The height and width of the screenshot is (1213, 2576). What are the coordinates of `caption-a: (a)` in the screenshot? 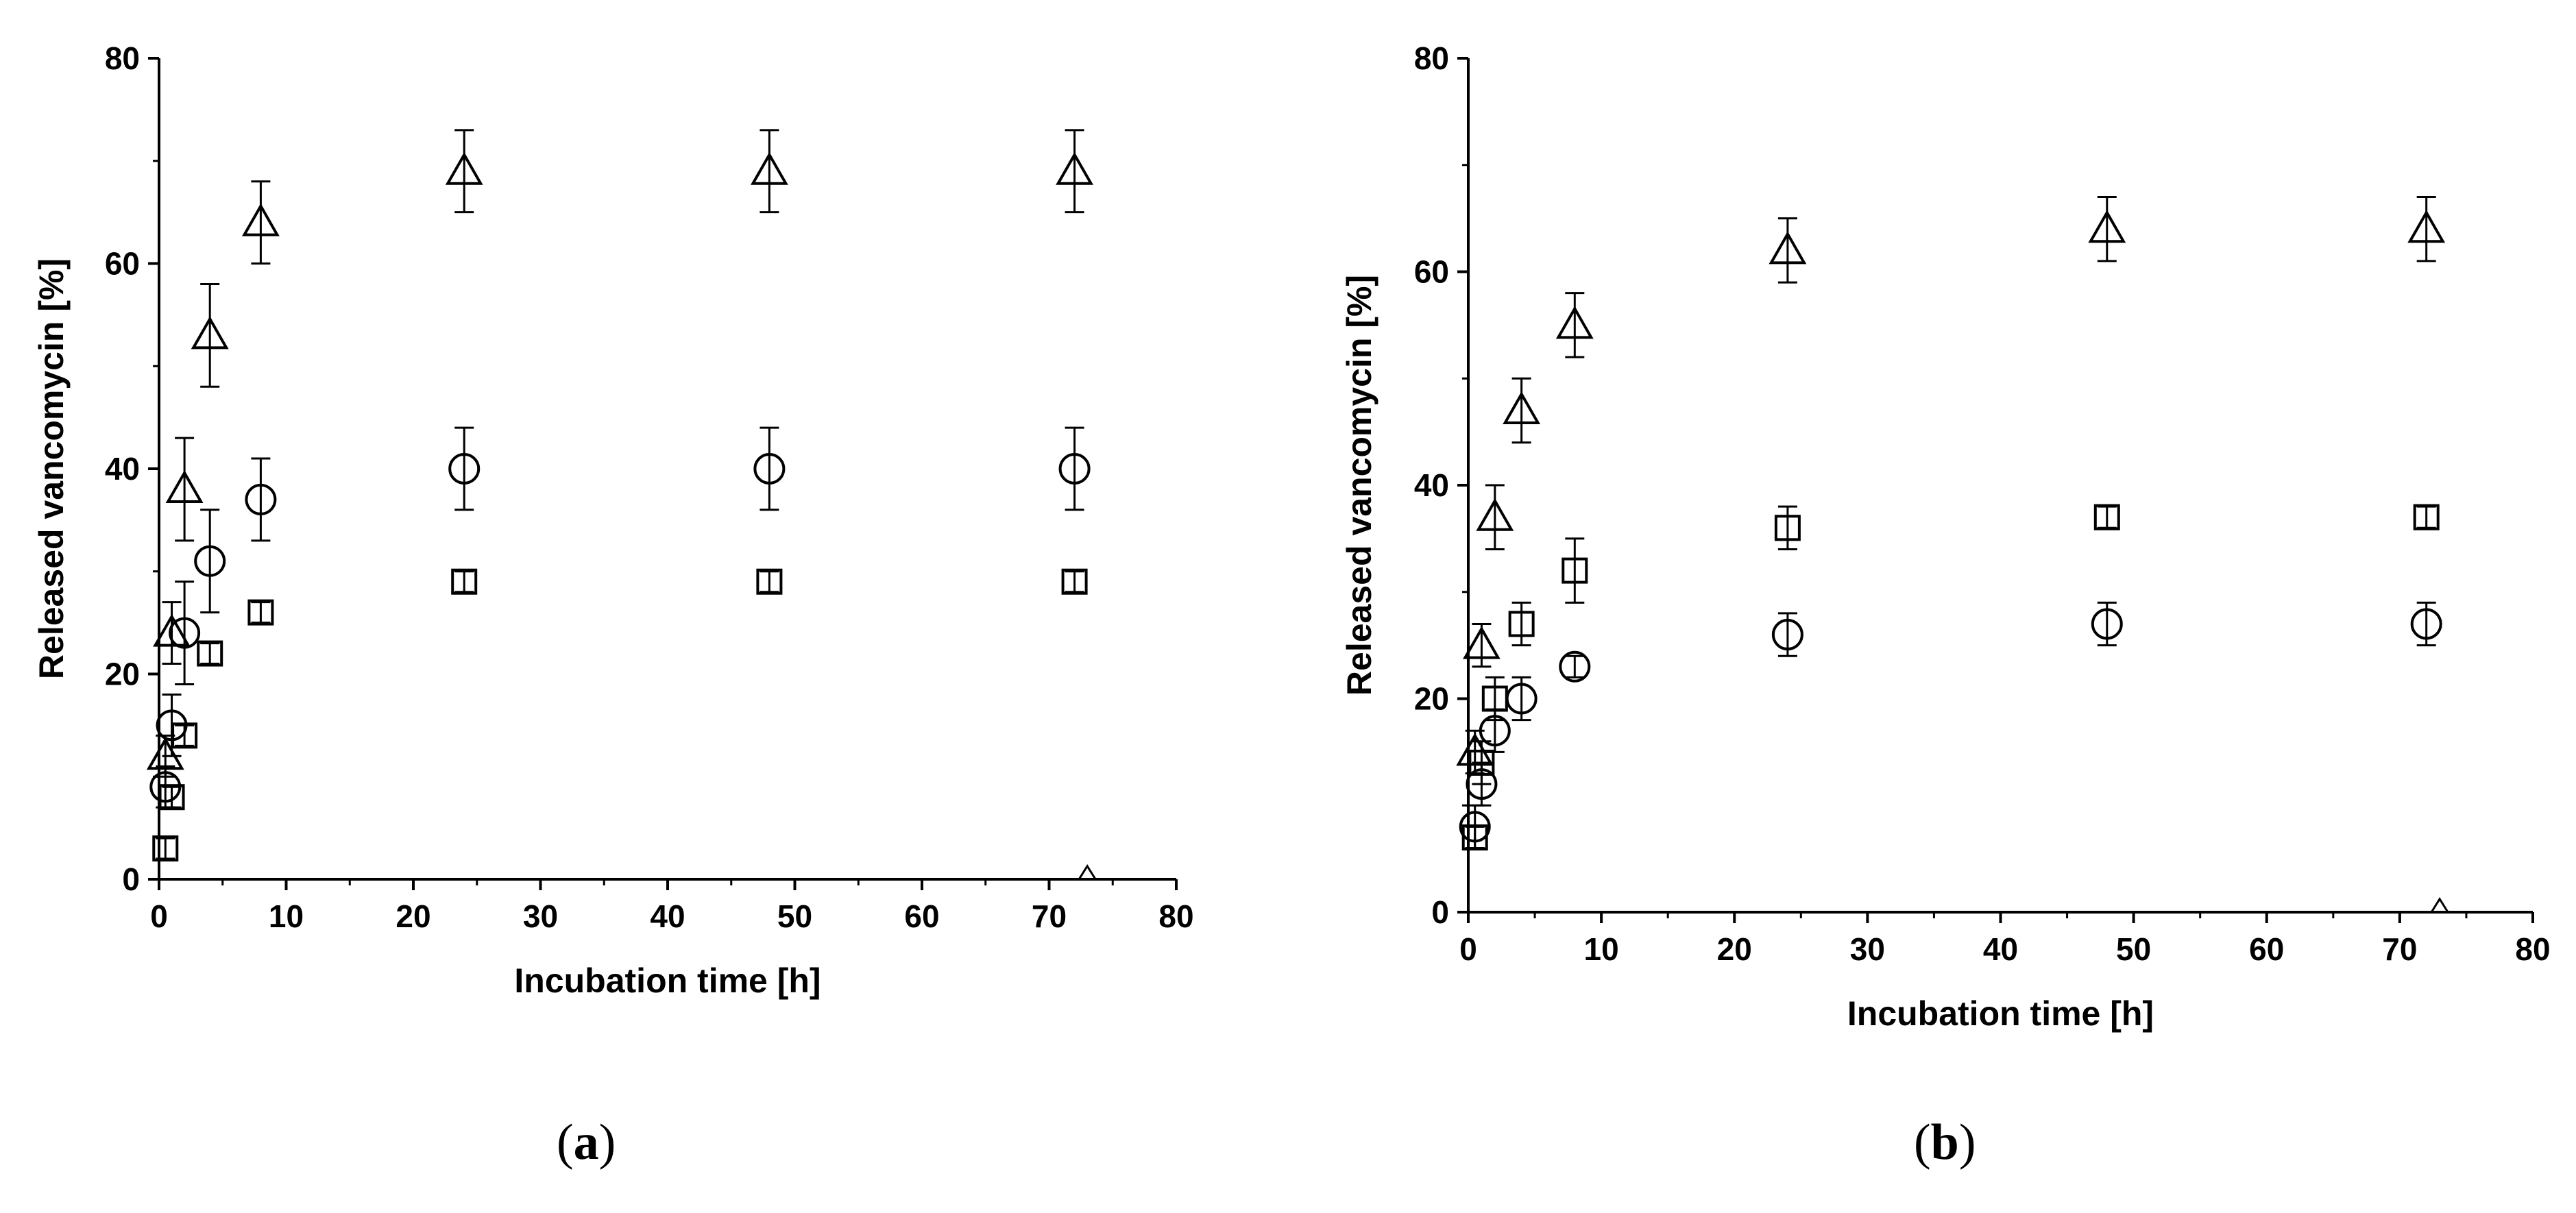 It's located at (586, 1142).